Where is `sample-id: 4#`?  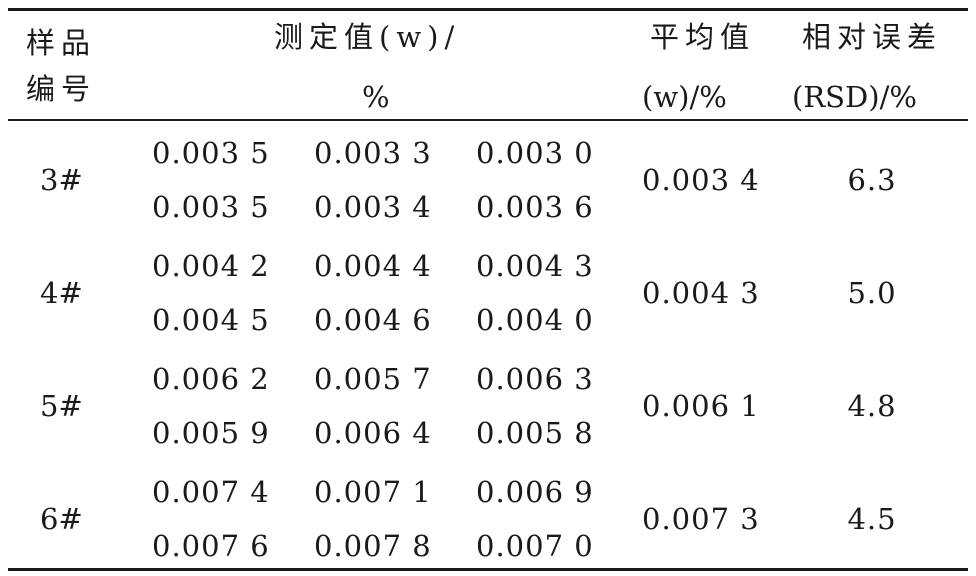
sample-id: 4# is located at coordinates (61, 293).